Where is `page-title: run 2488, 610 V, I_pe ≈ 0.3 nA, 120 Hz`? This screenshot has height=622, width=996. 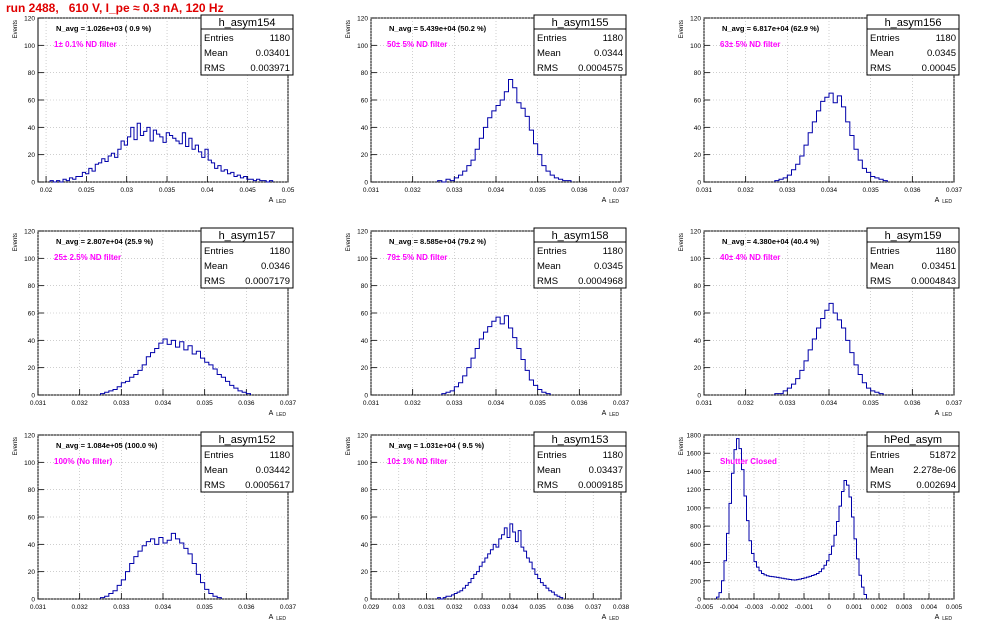 page-title: run 2488, 610 V, I_pe ≈ 0.3 nA, 120 Hz is located at coordinates (115, 8).